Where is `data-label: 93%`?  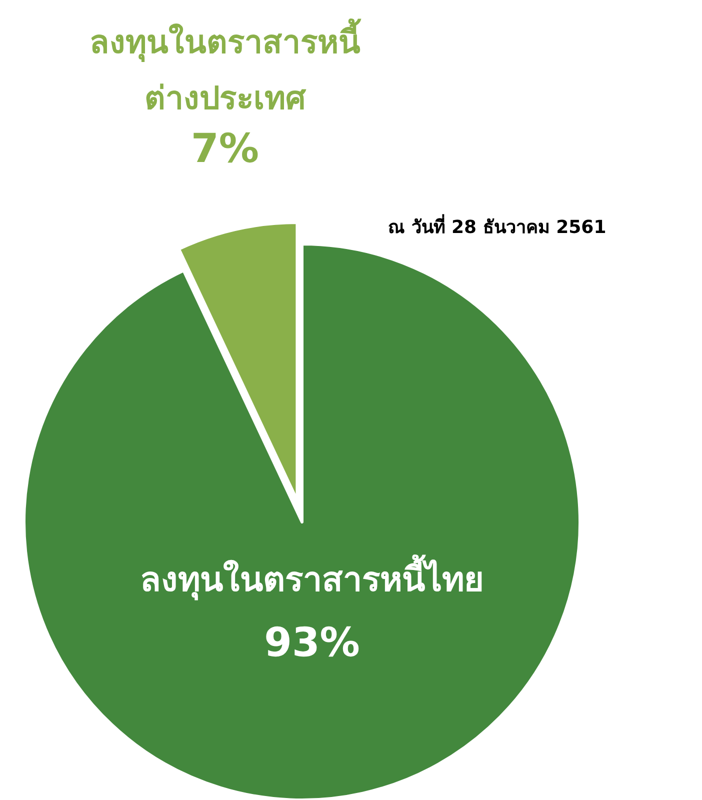 data-label: 93% is located at coordinates (312, 643).